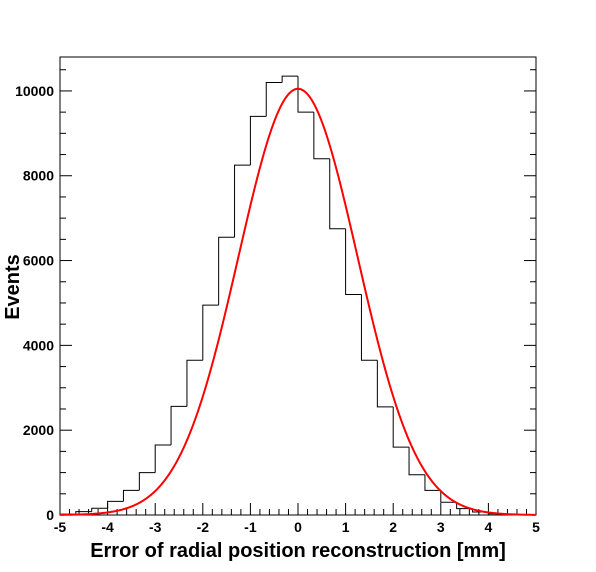 Image resolution: width=596 pixels, height=572 pixels. What do you see at coordinates (107, 527) in the screenshot?
I see `x-tick-label: -4` at bounding box center [107, 527].